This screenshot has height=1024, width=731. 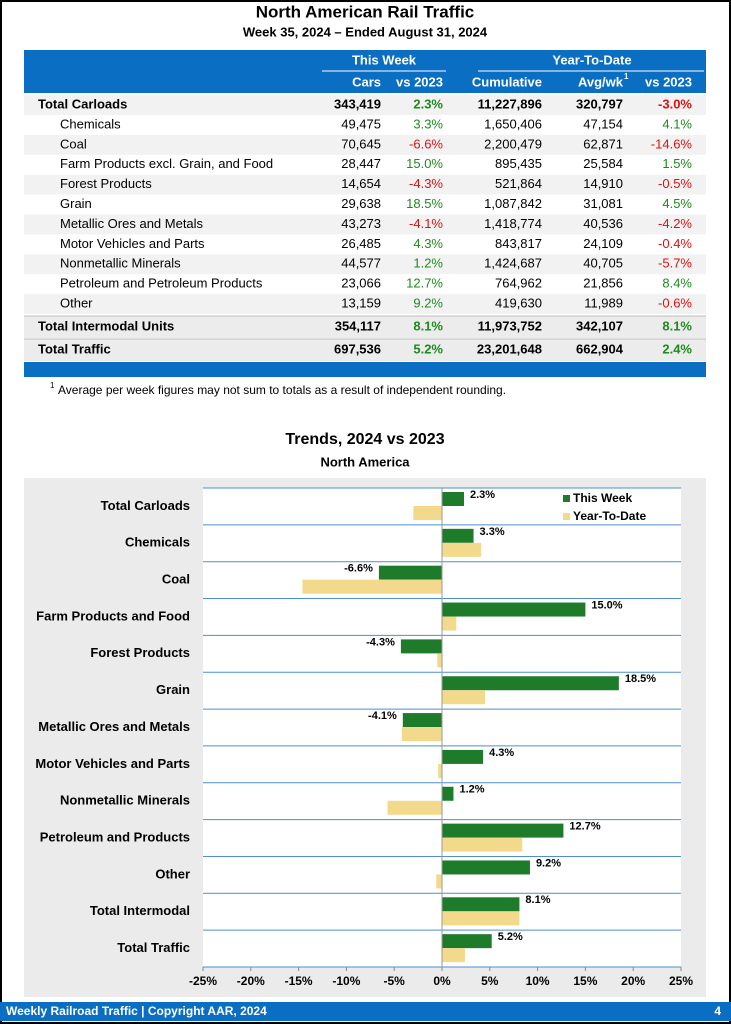 I want to click on cell: 1,650,406, so click(x=513, y=123).